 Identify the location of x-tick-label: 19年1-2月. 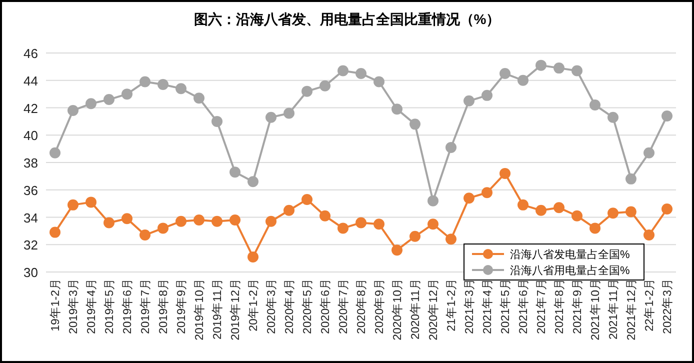
(55, 305).